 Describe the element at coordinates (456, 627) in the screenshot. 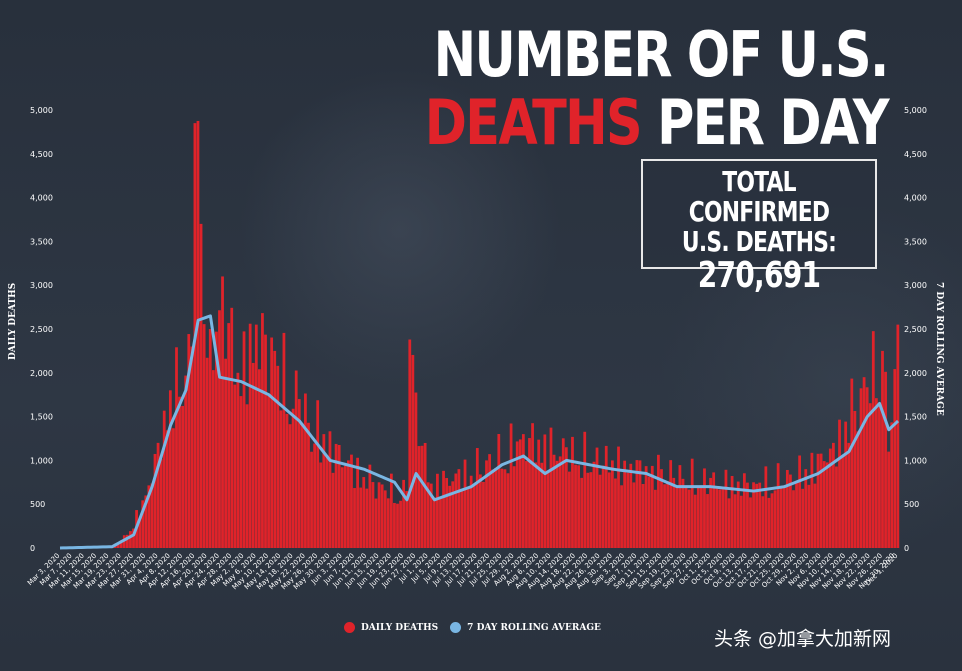

I see `legend-dot-average` at that location.